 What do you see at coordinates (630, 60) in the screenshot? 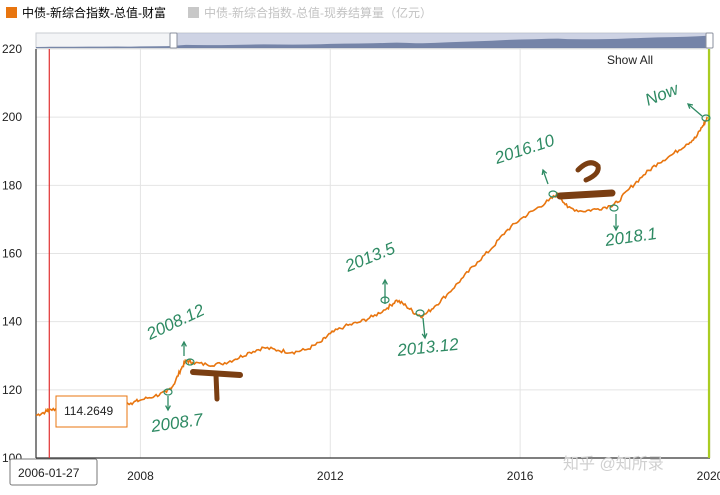
I see `show-all-button: Show All` at bounding box center [630, 60].